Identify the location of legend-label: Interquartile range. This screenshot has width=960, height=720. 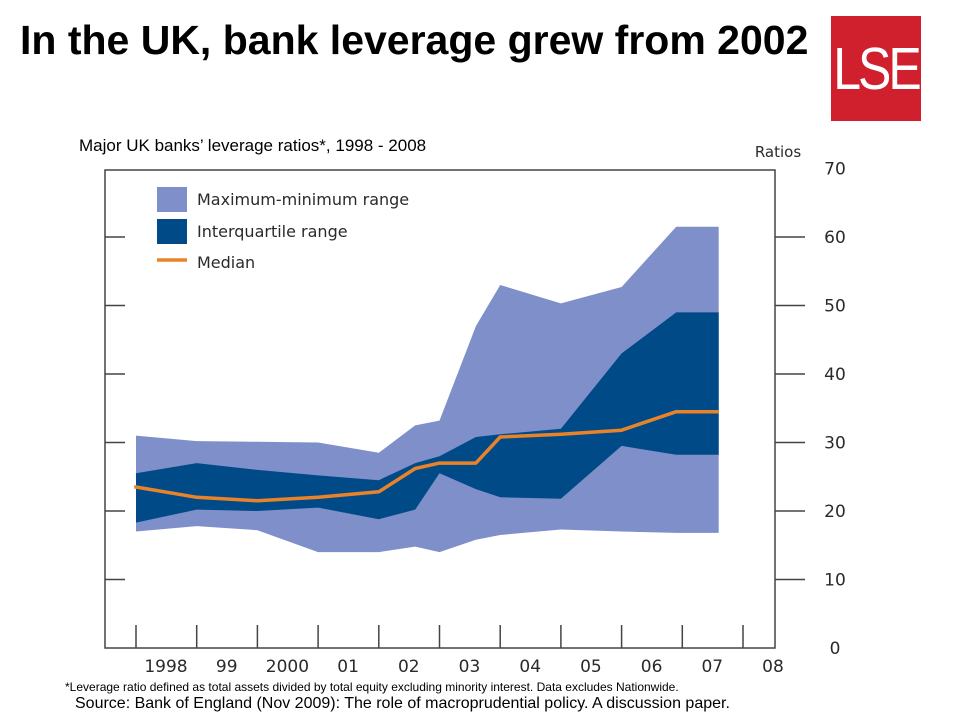
(272, 231).